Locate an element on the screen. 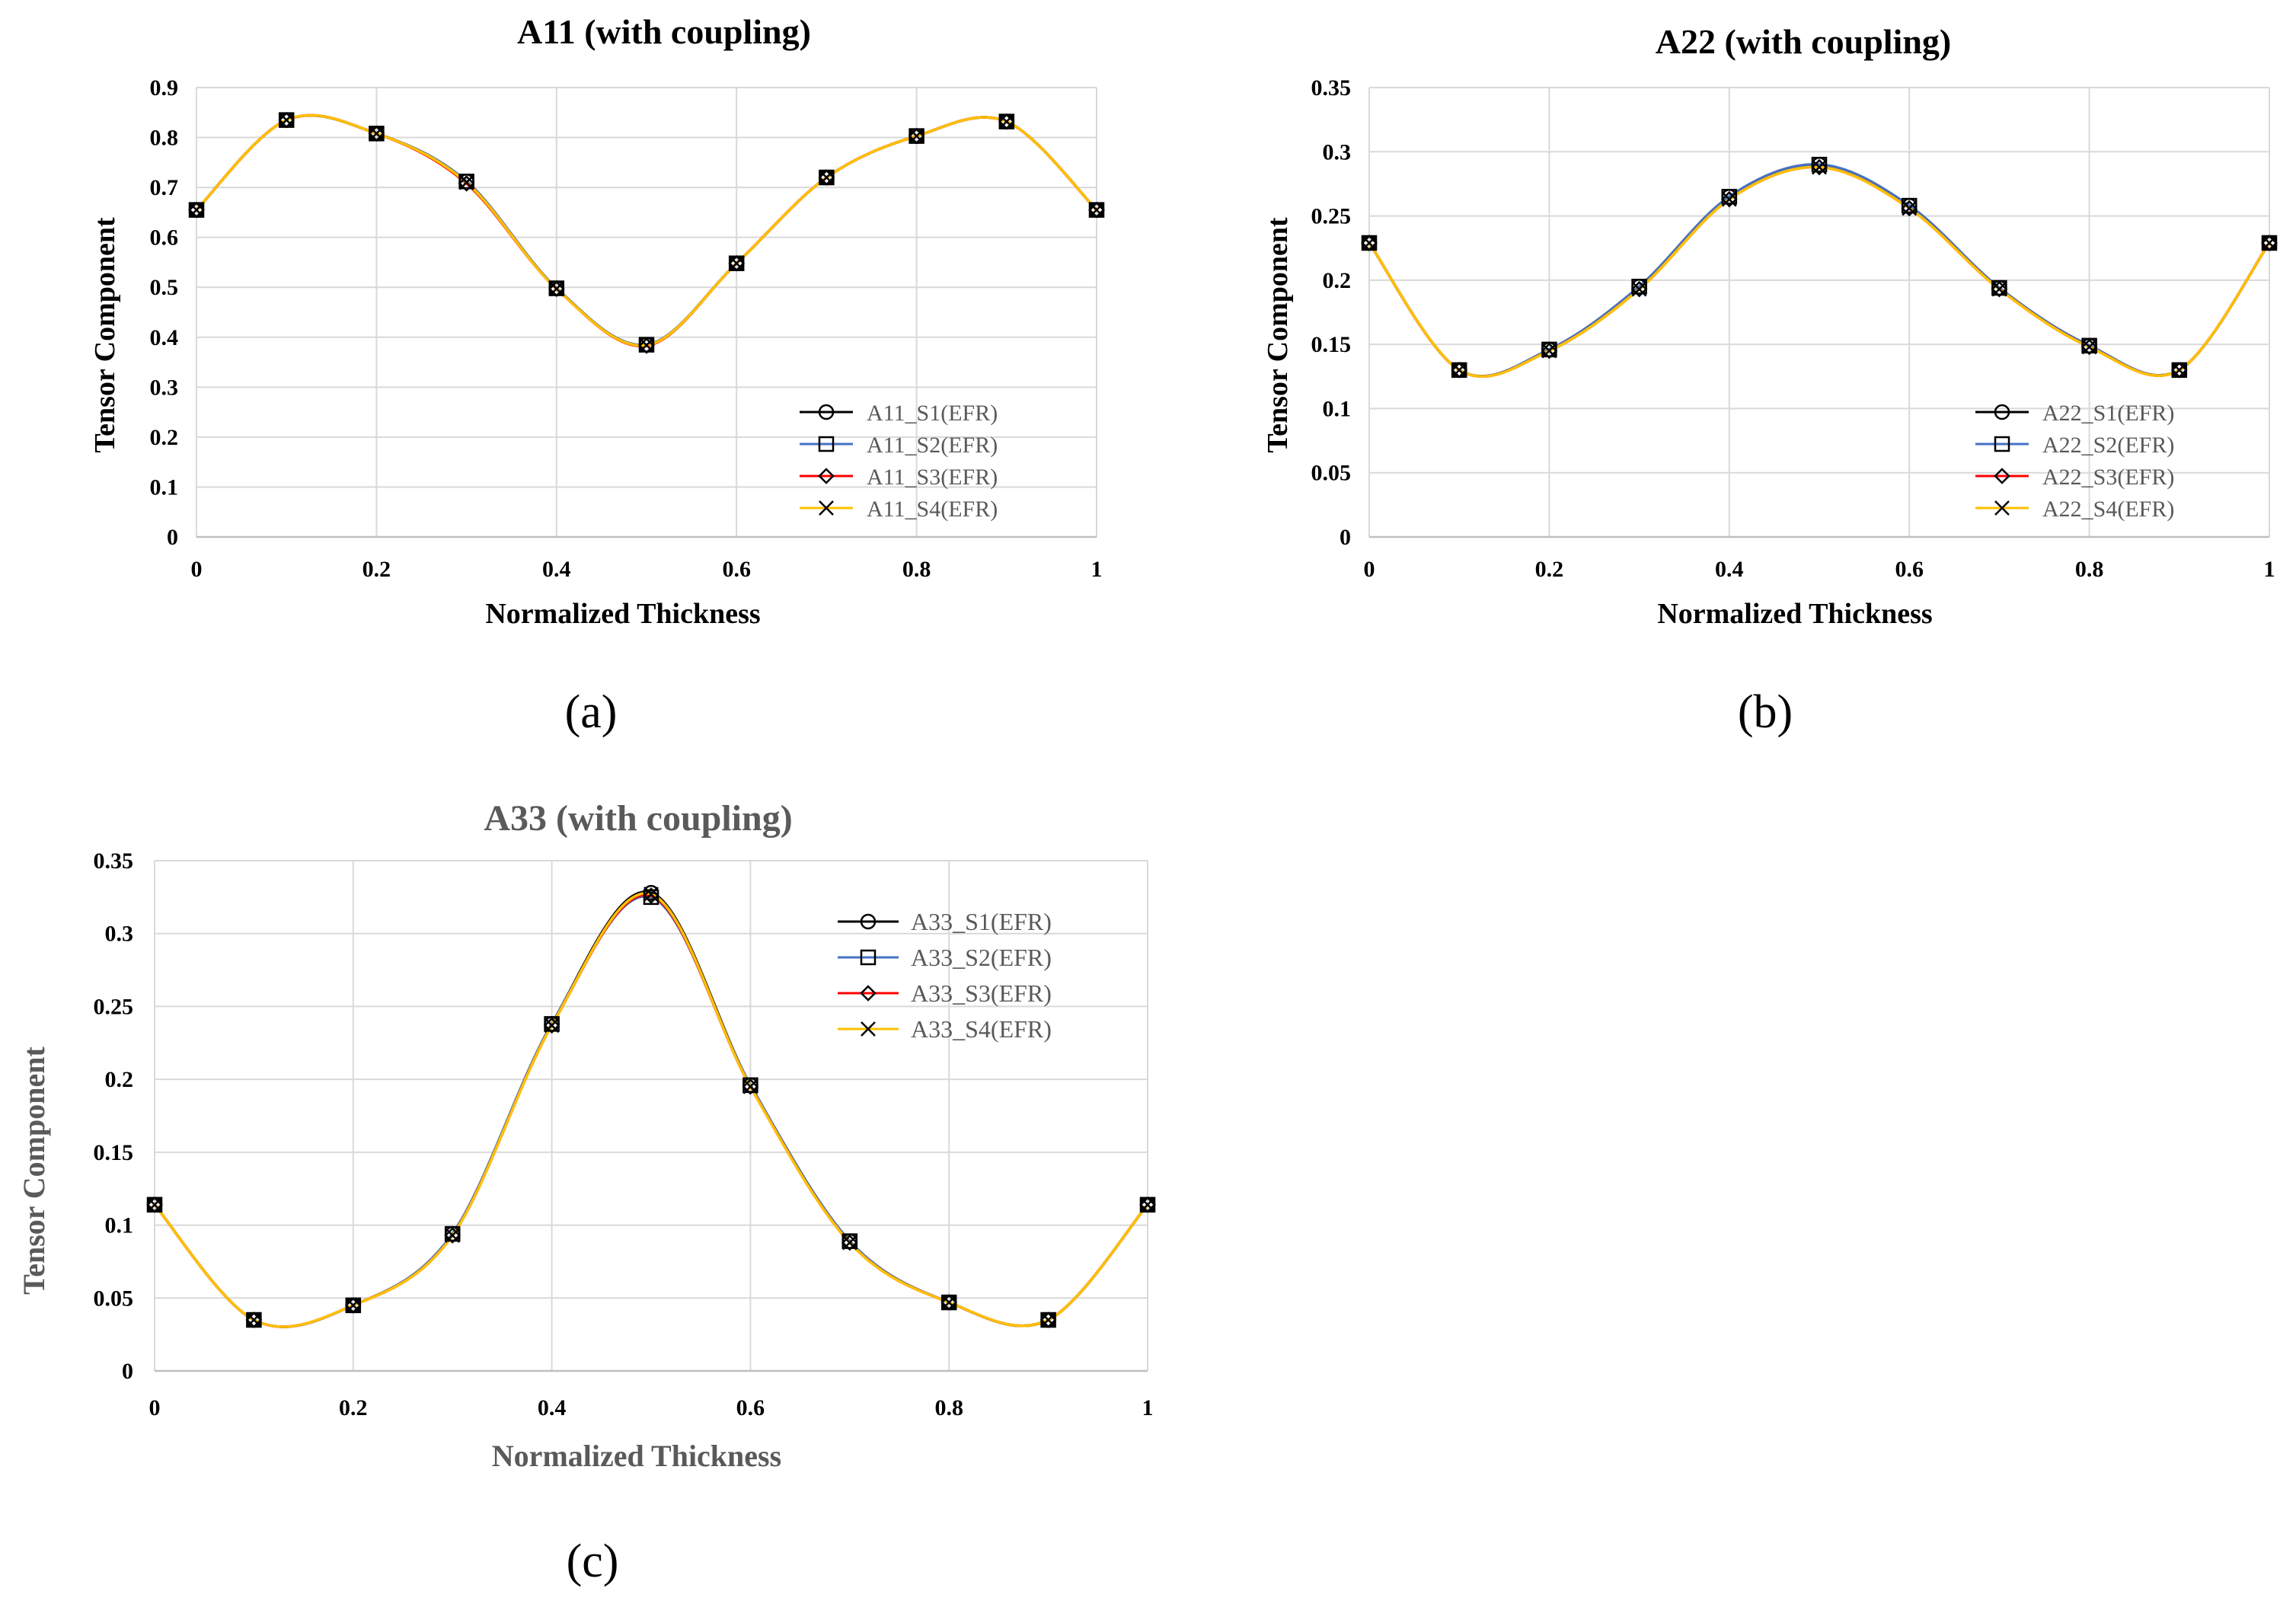  y-tick-label: 0.6 is located at coordinates (164, 238).